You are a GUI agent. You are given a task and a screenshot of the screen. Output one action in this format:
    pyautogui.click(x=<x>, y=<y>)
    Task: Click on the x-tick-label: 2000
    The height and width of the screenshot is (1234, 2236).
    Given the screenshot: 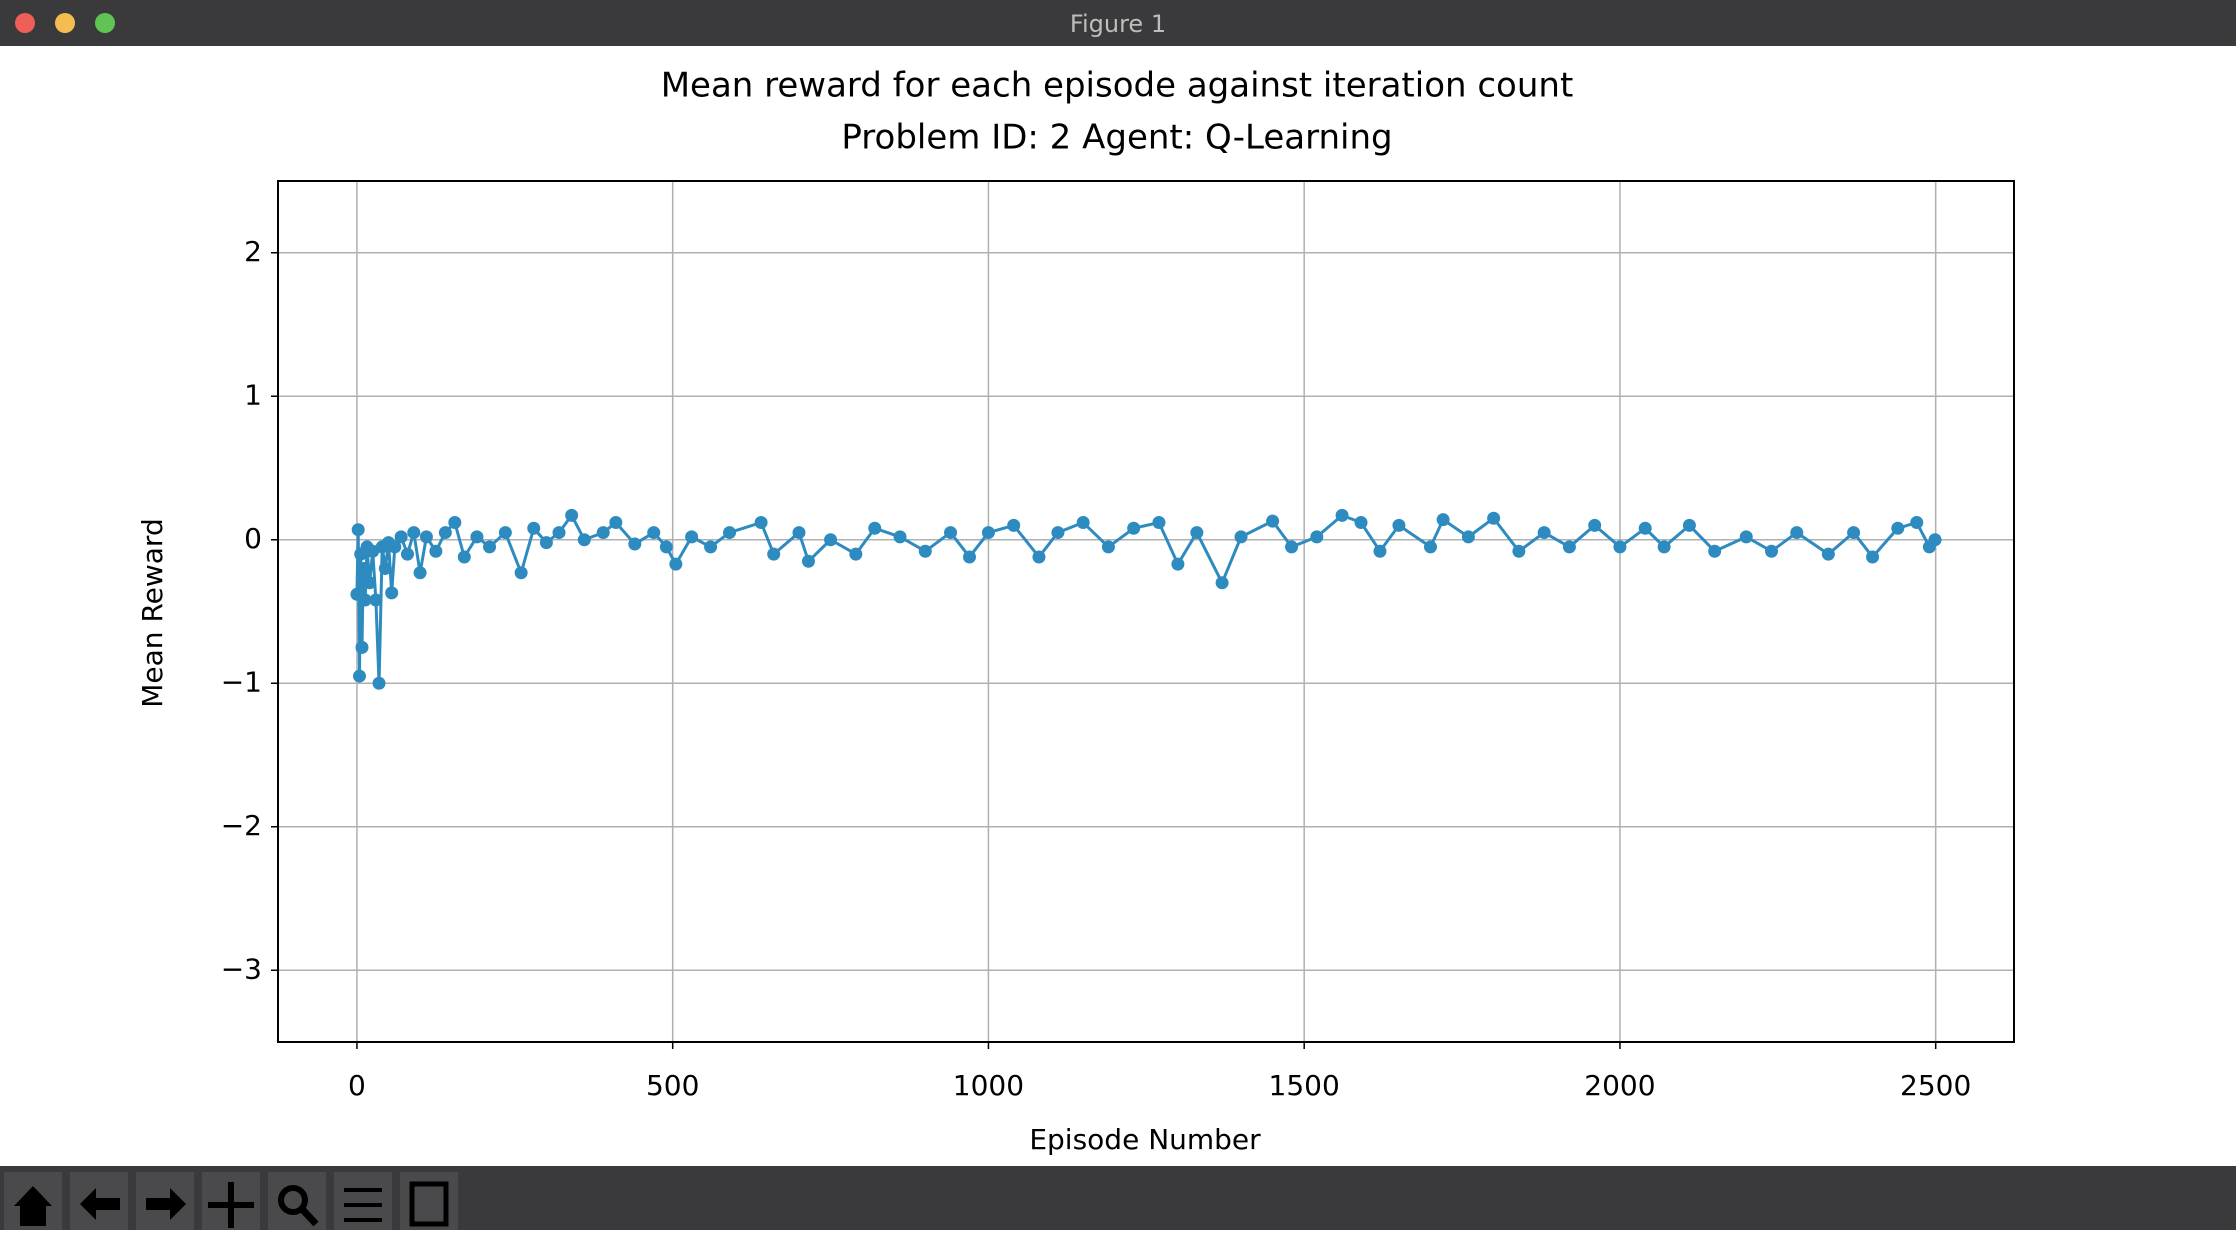 What is the action you would take?
    pyautogui.click(x=1619, y=1085)
    